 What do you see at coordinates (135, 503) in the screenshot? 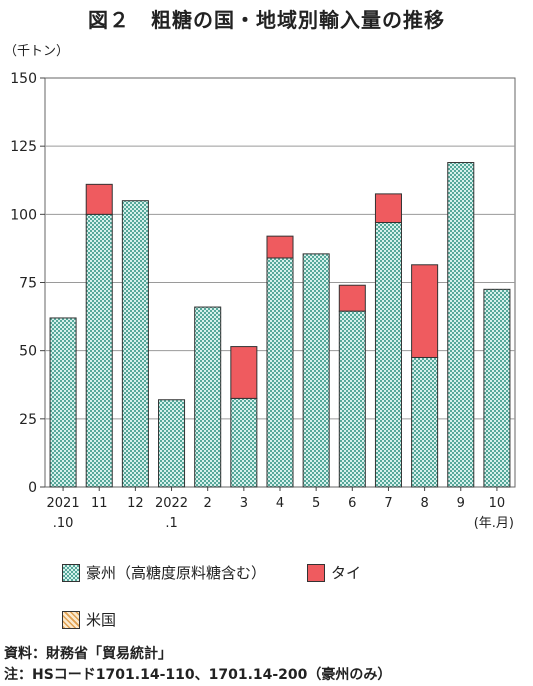
I see `x-tick-label: 12` at bounding box center [135, 503].